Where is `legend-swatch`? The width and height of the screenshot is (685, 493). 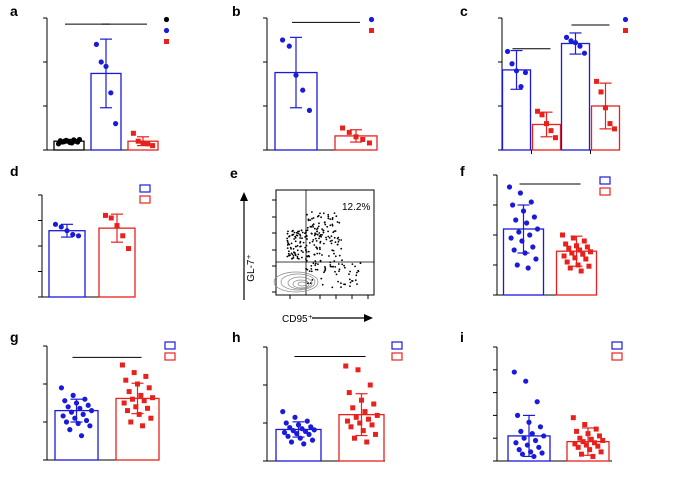 legend-swatch is located at coordinates (170, 356).